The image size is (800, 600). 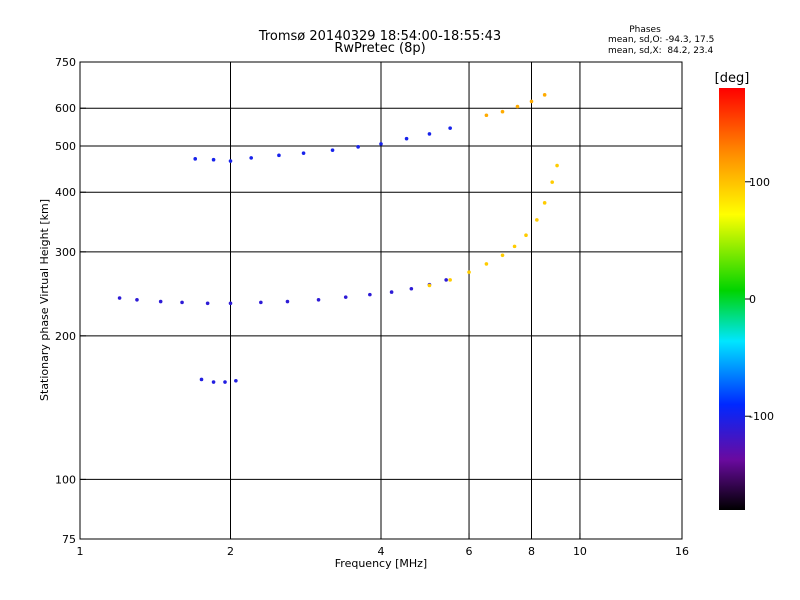 What do you see at coordinates (80, 551) in the screenshot?
I see `x-tick-label: 1` at bounding box center [80, 551].